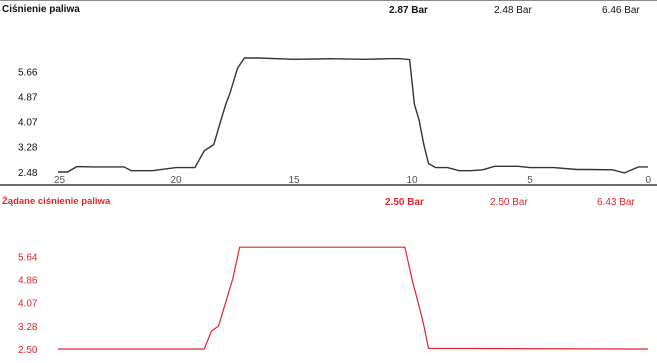 The height and width of the screenshot is (363, 657). I want to click on y-tick-label: 2.50, so click(28, 350).